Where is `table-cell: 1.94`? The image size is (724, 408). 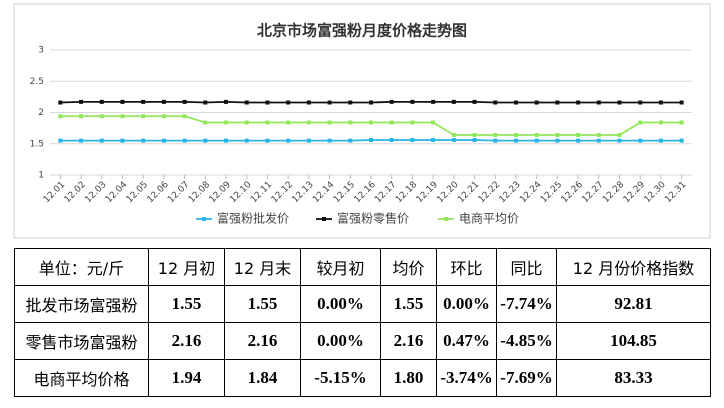 table-cell: 1.94 is located at coordinates (186, 378).